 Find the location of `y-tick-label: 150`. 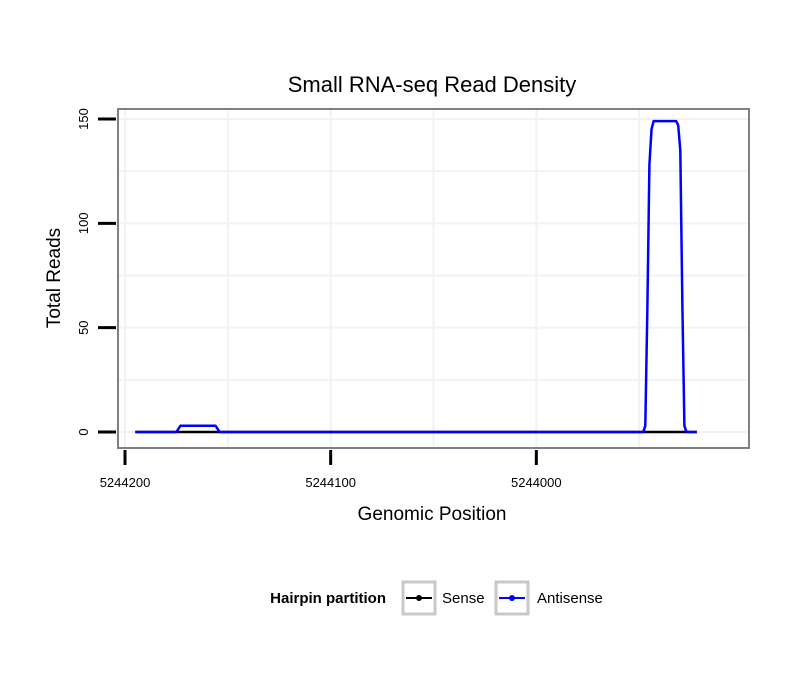

y-tick-label: 150 is located at coordinates (83, 119).